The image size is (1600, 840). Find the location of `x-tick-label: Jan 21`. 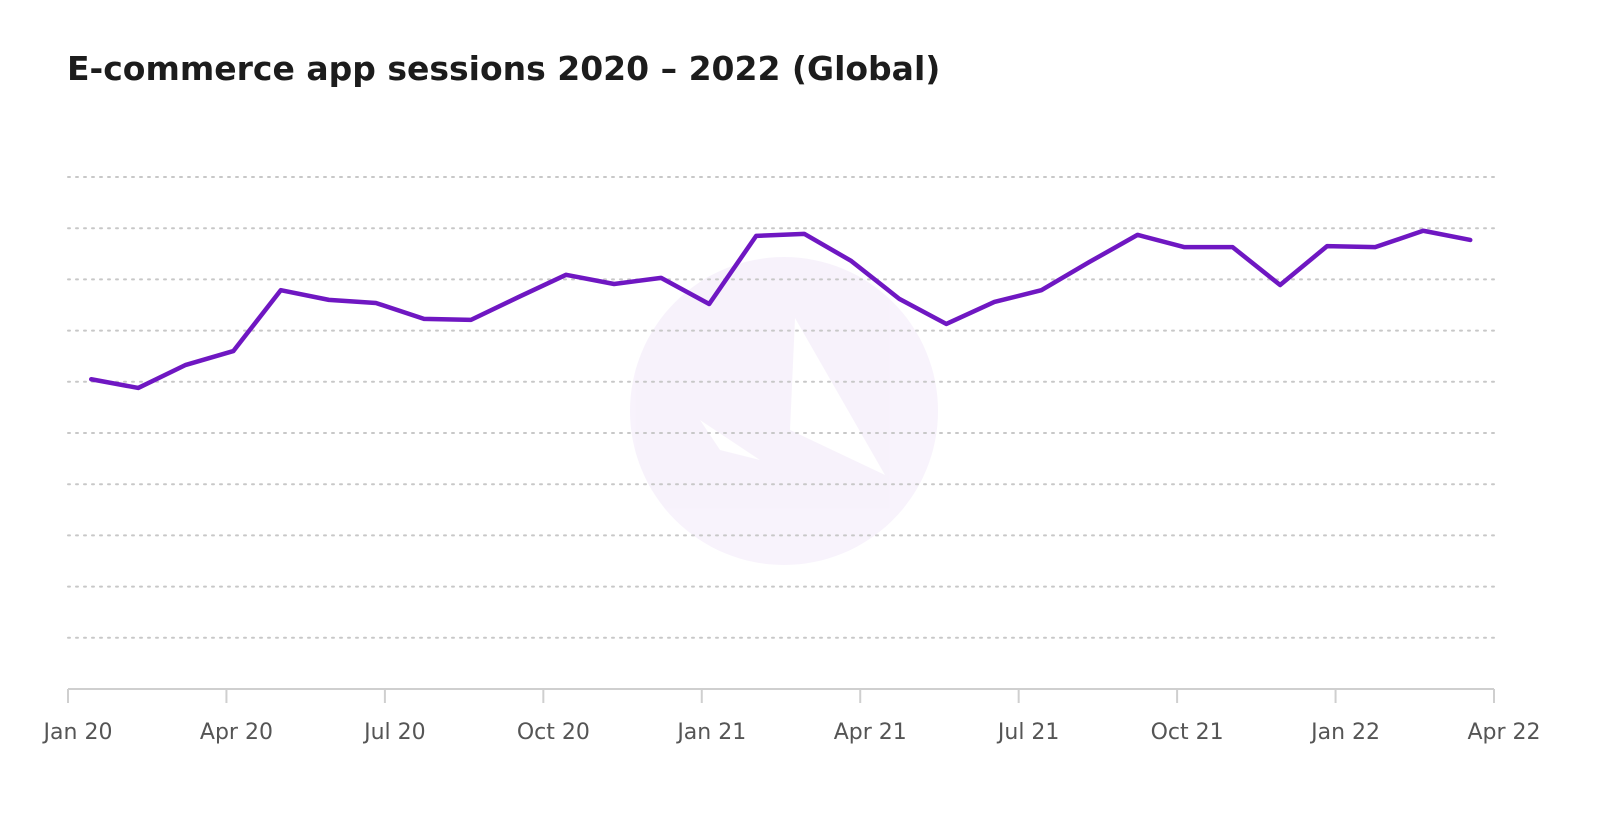

x-tick-label: Jan 21 is located at coordinates (710, 732).